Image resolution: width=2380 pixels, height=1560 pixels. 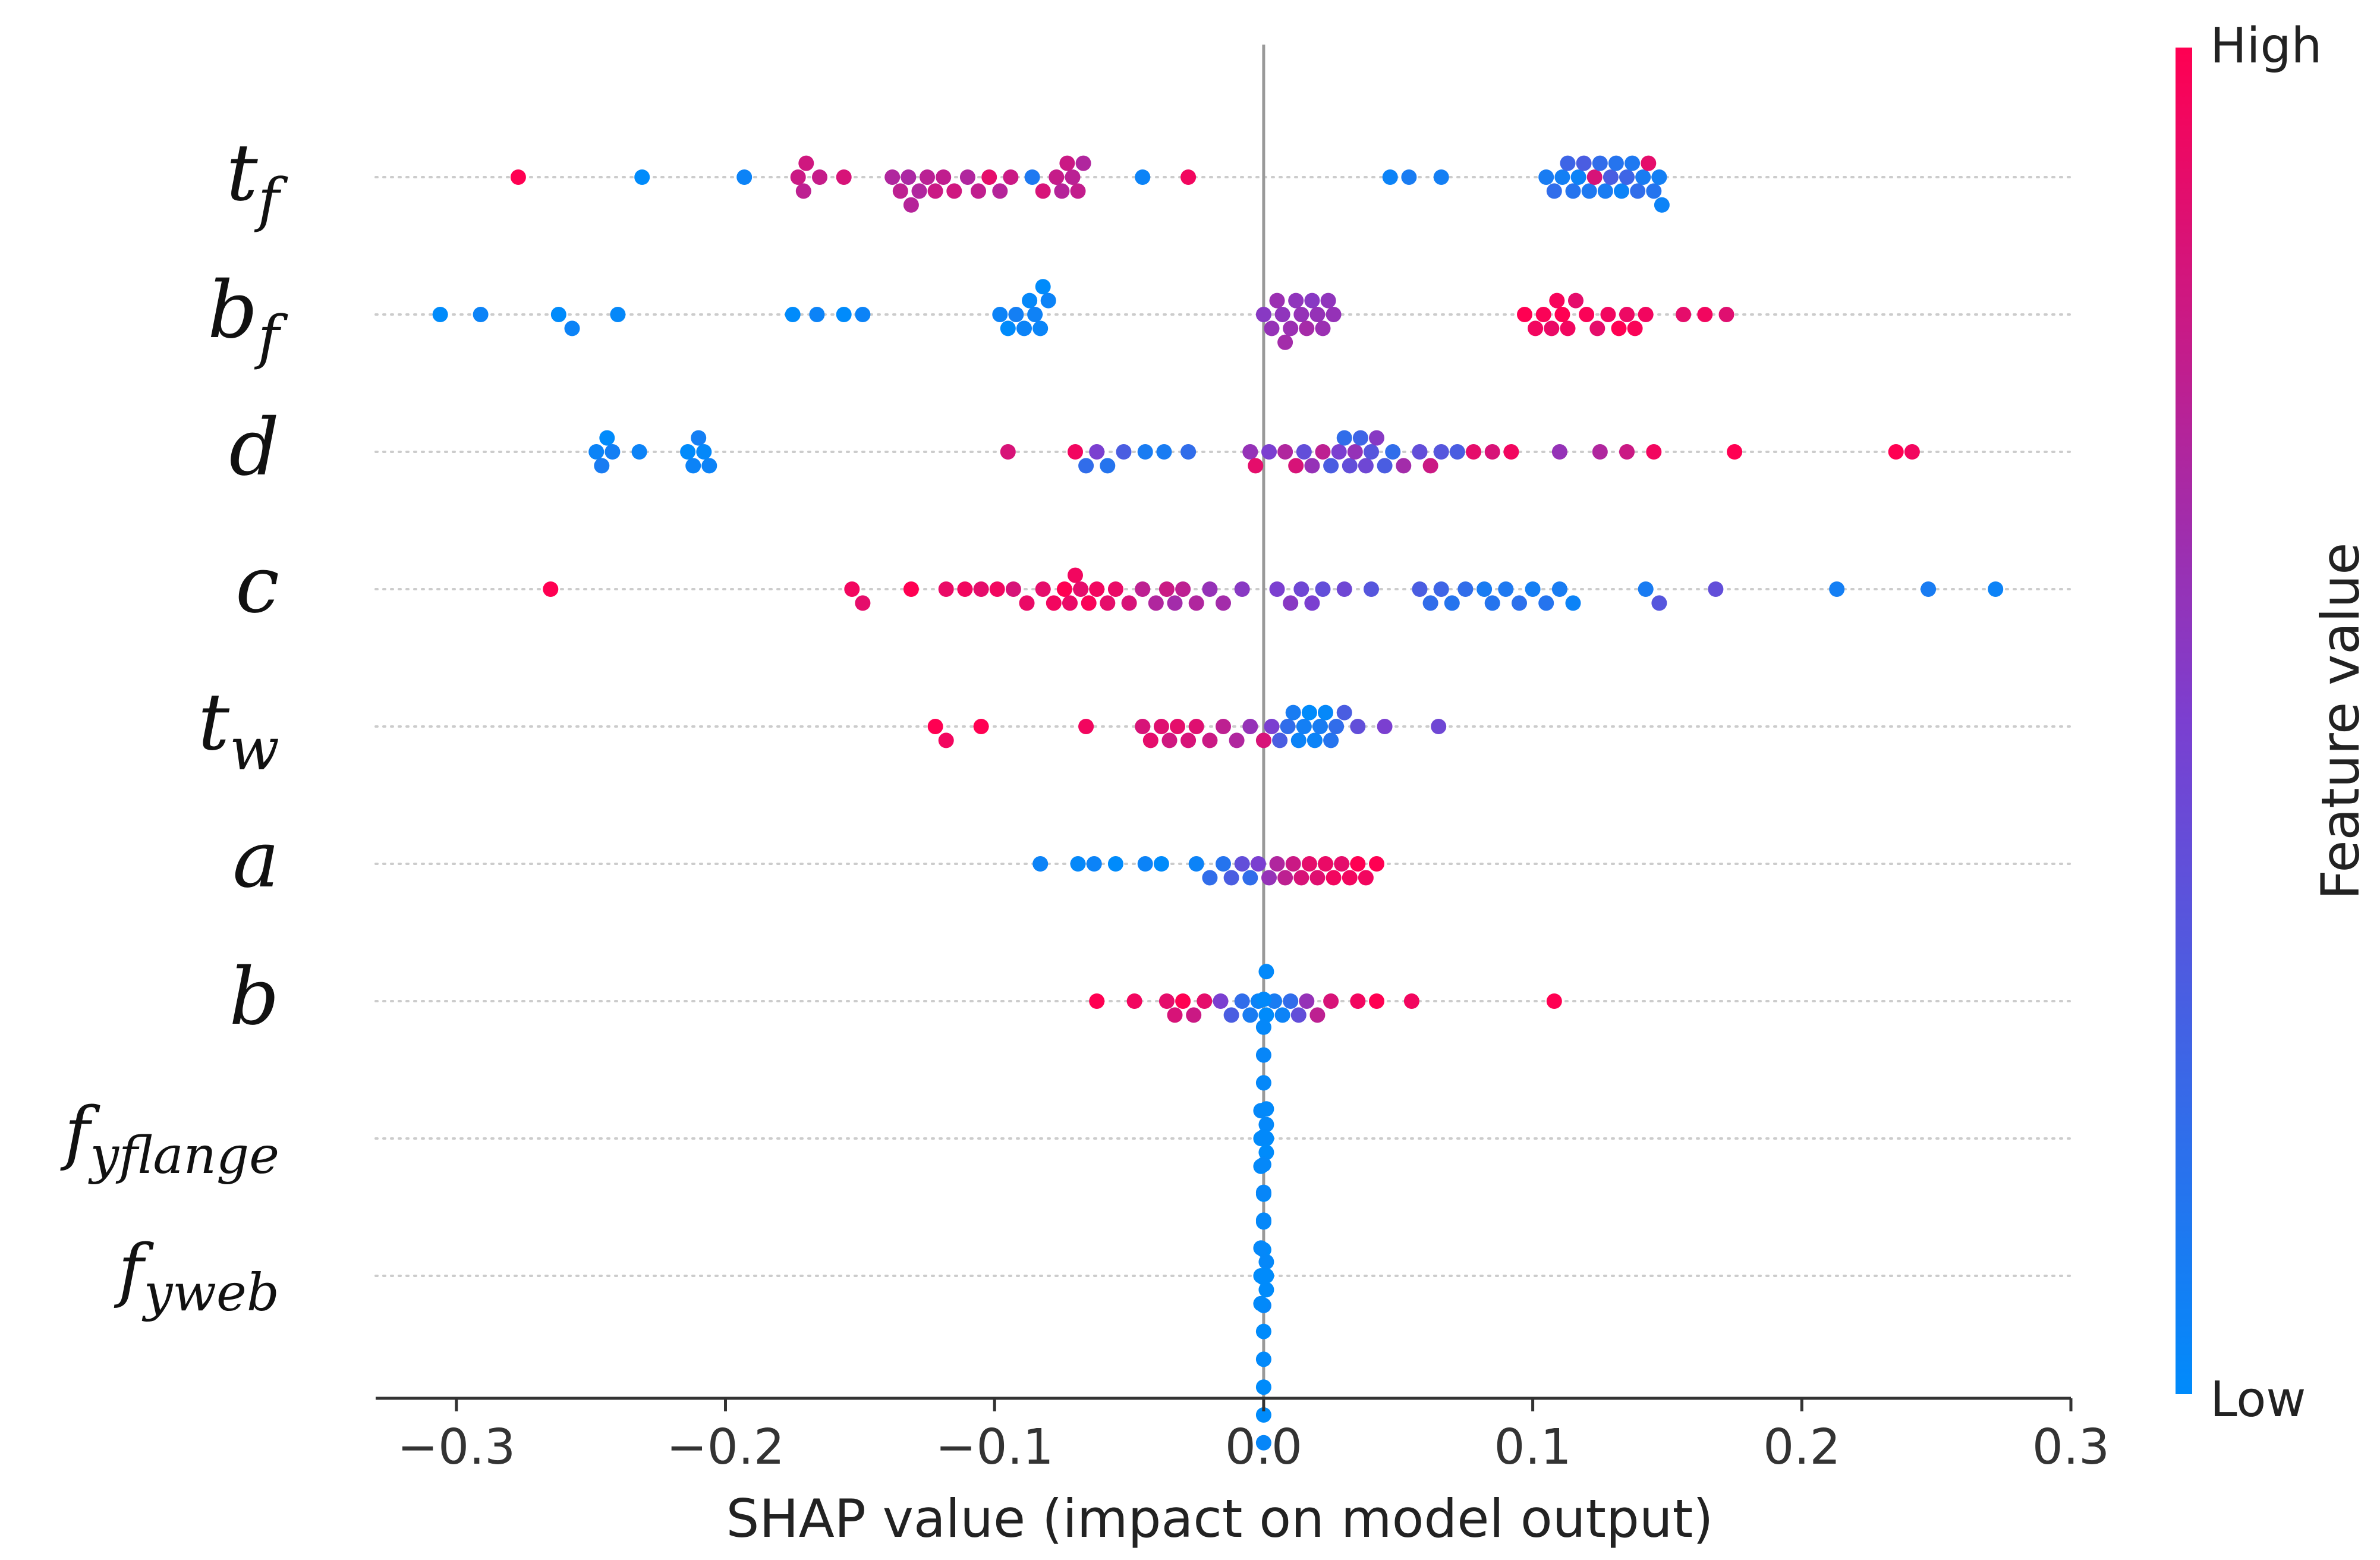 I want to click on feature-label-base: c, so click(x=257, y=585).